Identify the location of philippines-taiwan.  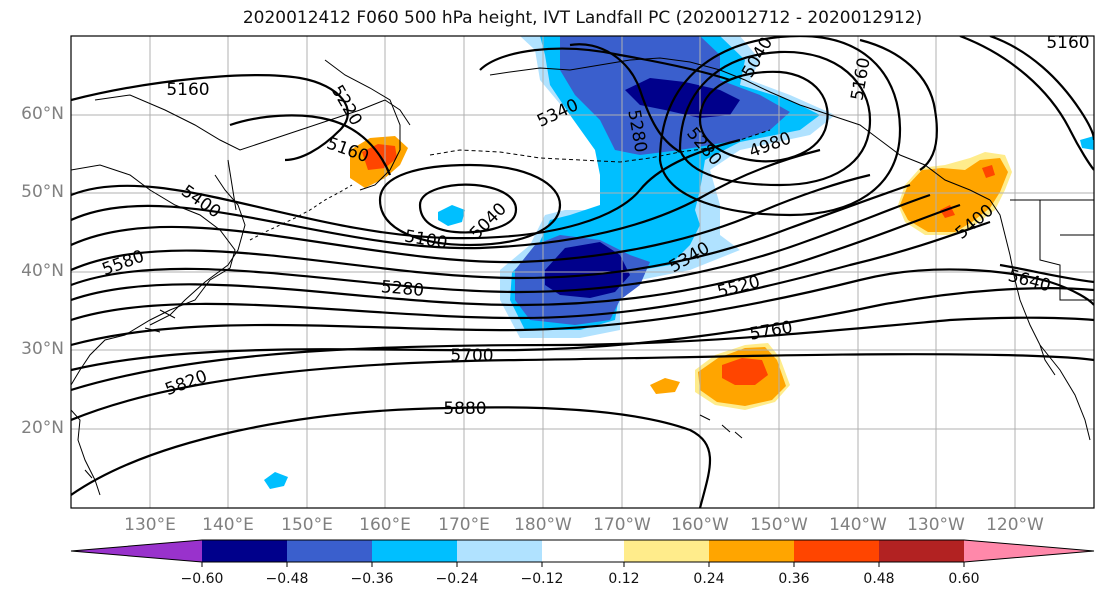
(86, 452).